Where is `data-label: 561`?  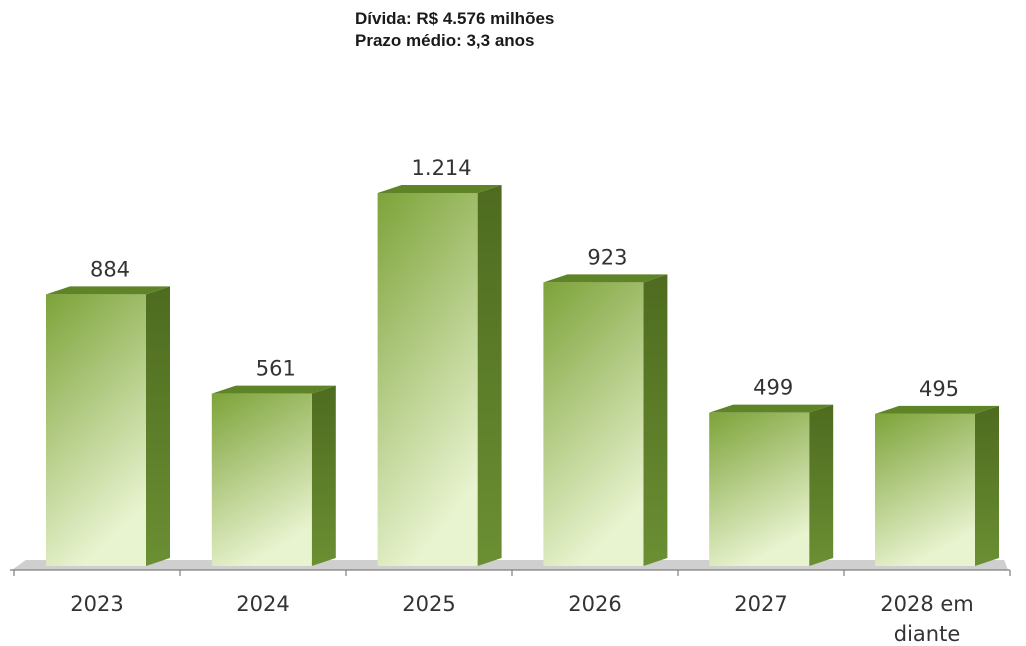
data-label: 561 is located at coordinates (276, 369).